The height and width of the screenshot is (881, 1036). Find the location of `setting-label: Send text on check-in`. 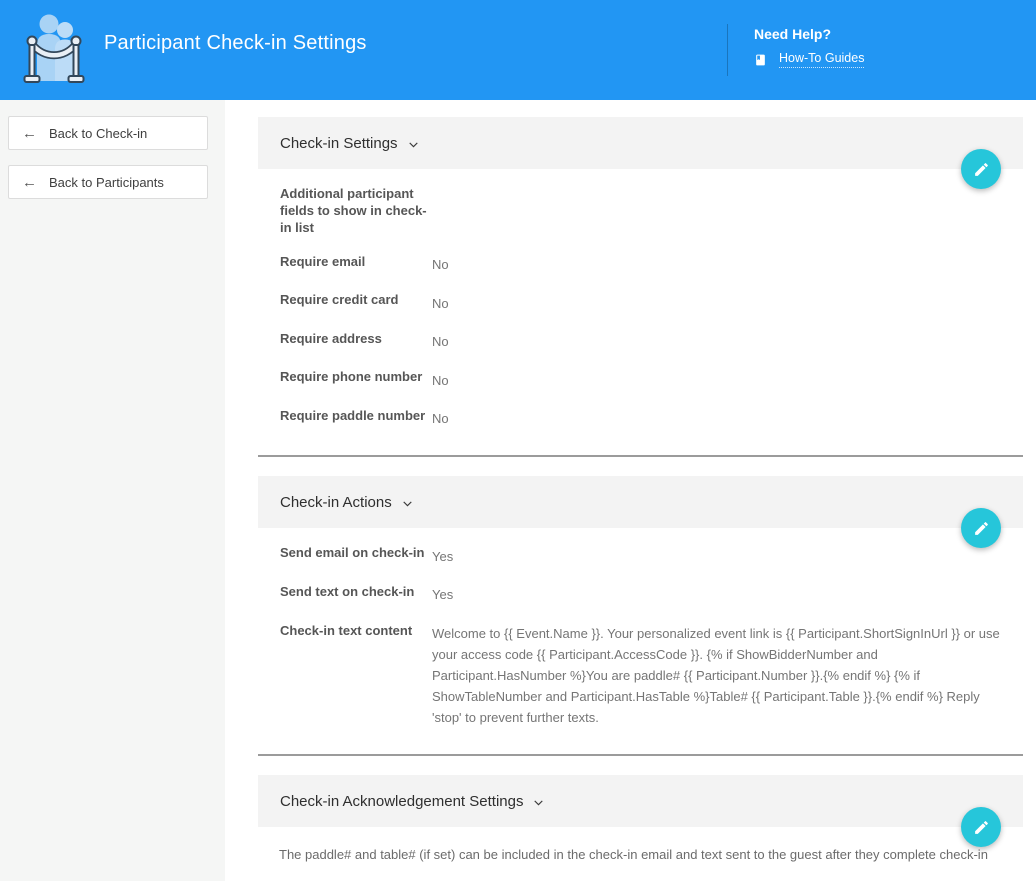

setting-label: Send text on check-in is located at coordinates (347, 591).